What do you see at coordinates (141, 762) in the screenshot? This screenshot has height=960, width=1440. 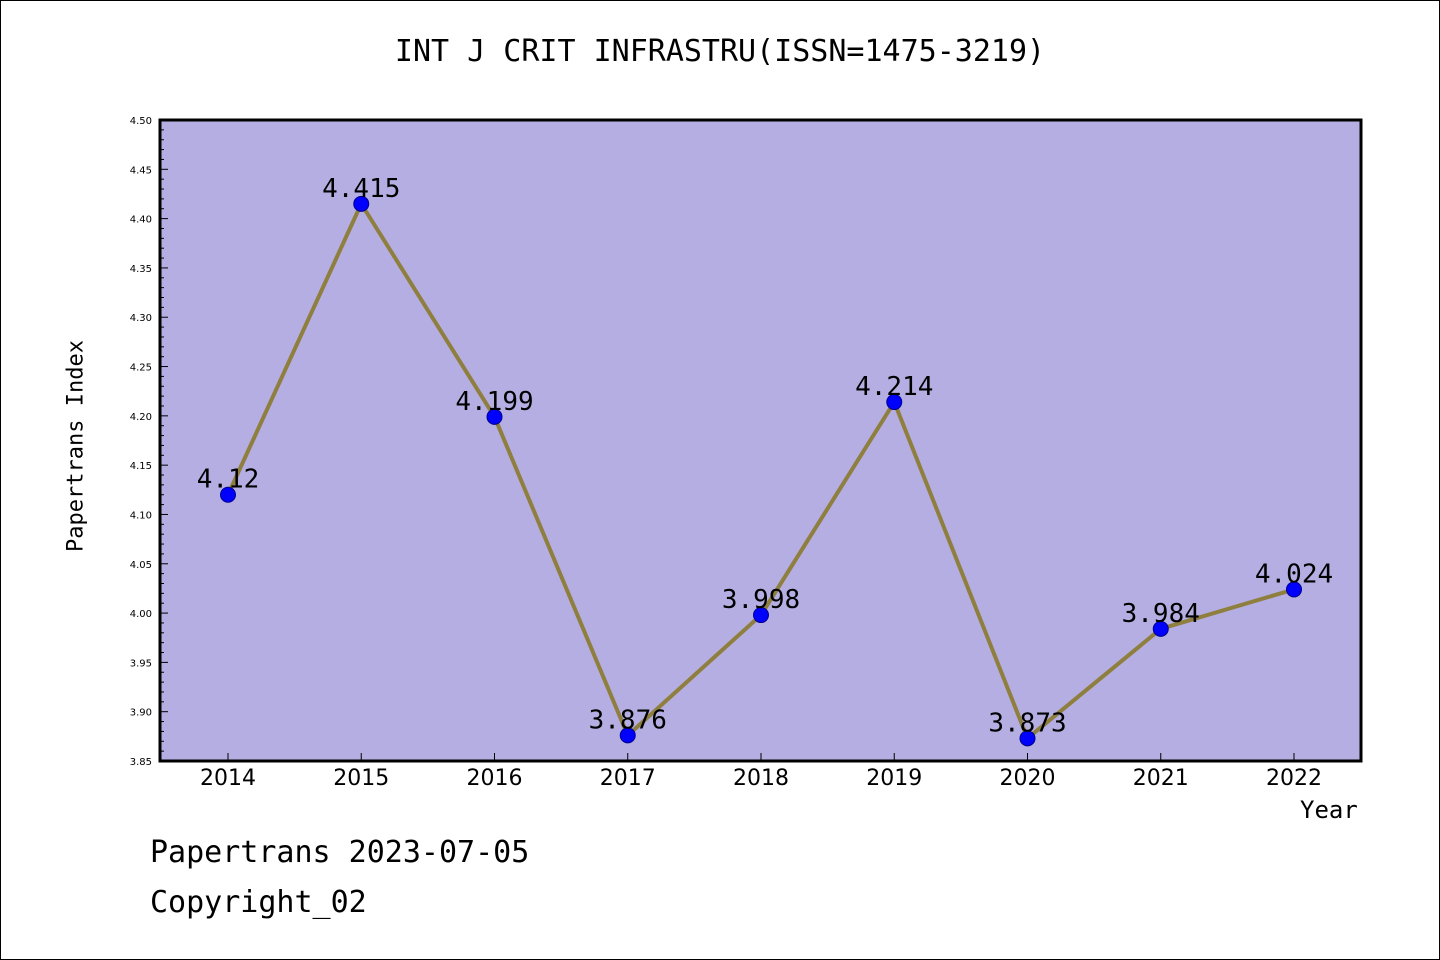 I see `y-tick-label: 3.85` at bounding box center [141, 762].